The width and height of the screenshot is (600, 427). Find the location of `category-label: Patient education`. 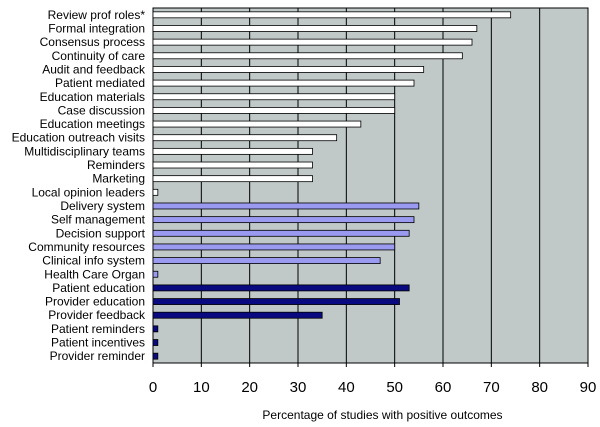

category-label: Patient education is located at coordinates (98, 288).